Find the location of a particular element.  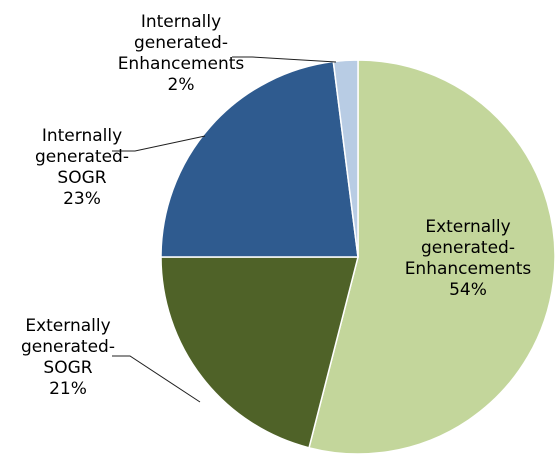

slice-label: Externally generated-Enhancements 54% is located at coordinates (468, 258).